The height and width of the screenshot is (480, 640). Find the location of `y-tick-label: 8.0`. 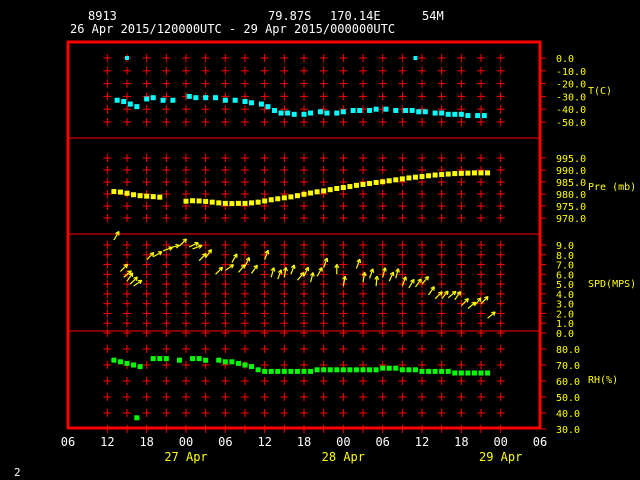

y-tick-label: 8.0 is located at coordinates (565, 256).